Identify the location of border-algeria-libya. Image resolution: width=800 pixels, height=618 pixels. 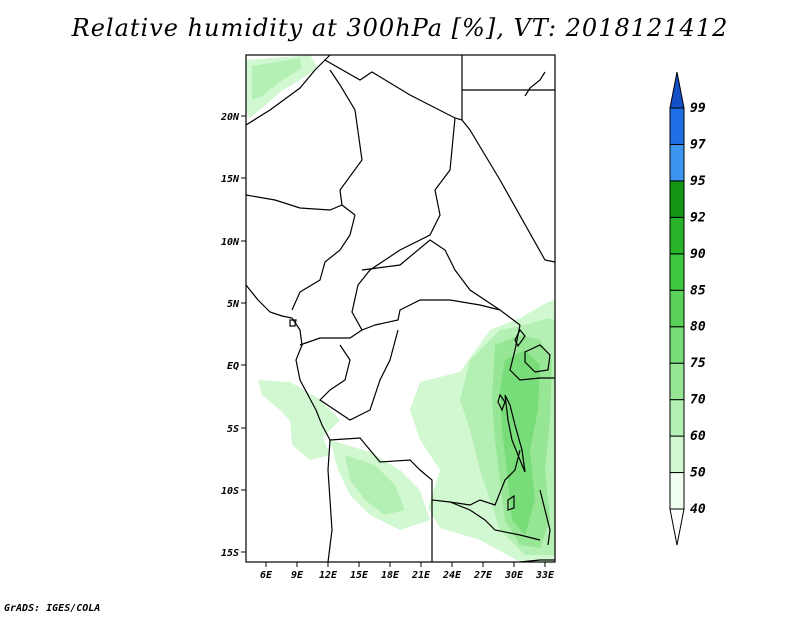
(288, 90).